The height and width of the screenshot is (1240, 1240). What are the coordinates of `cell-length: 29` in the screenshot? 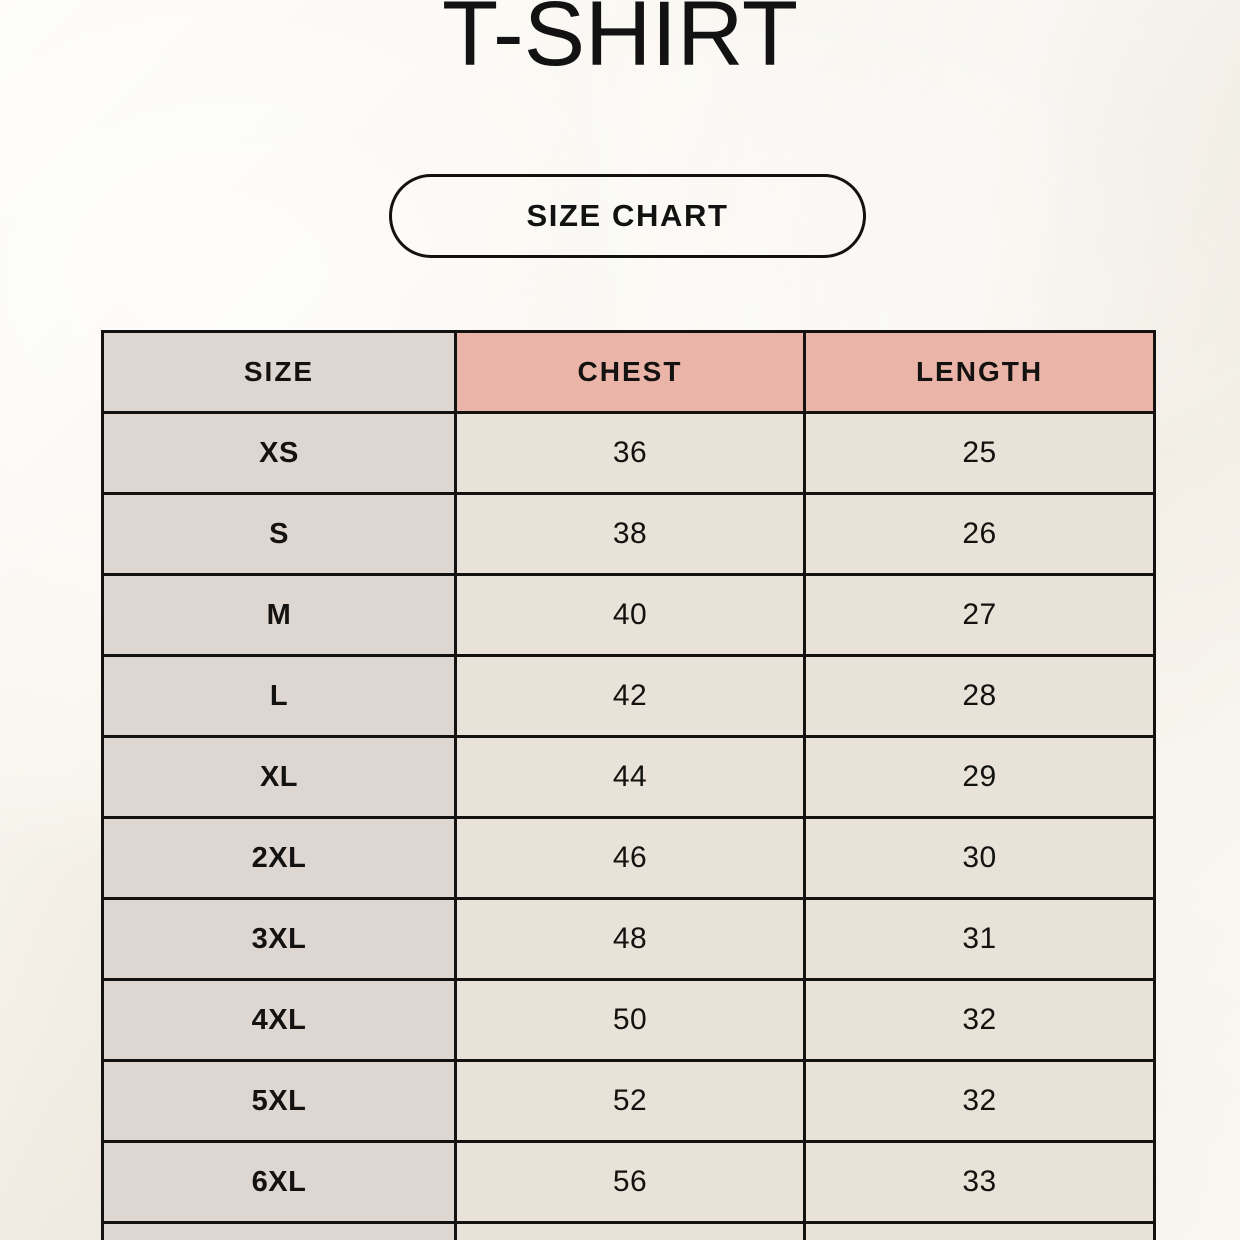 It's located at (979, 777).